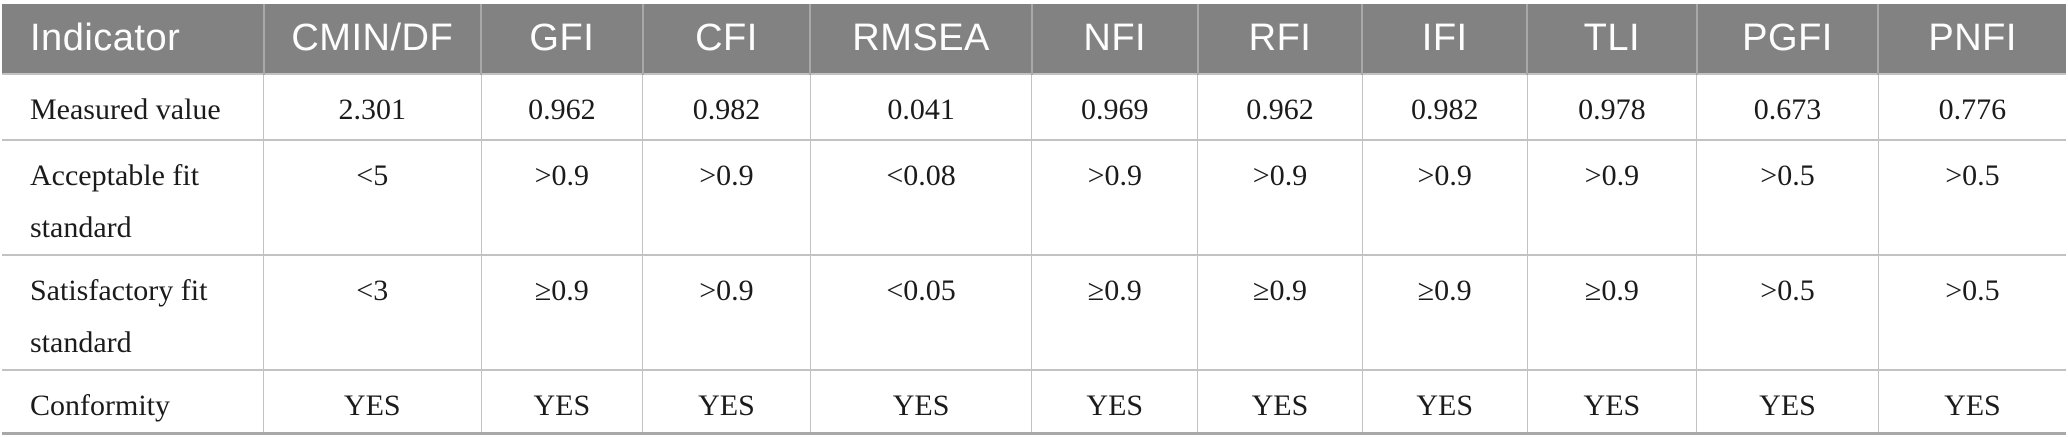 Image resolution: width=2068 pixels, height=437 pixels. Describe the element at coordinates (562, 39) in the screenshot. I see `column-header-gfi: GFI` at that location.